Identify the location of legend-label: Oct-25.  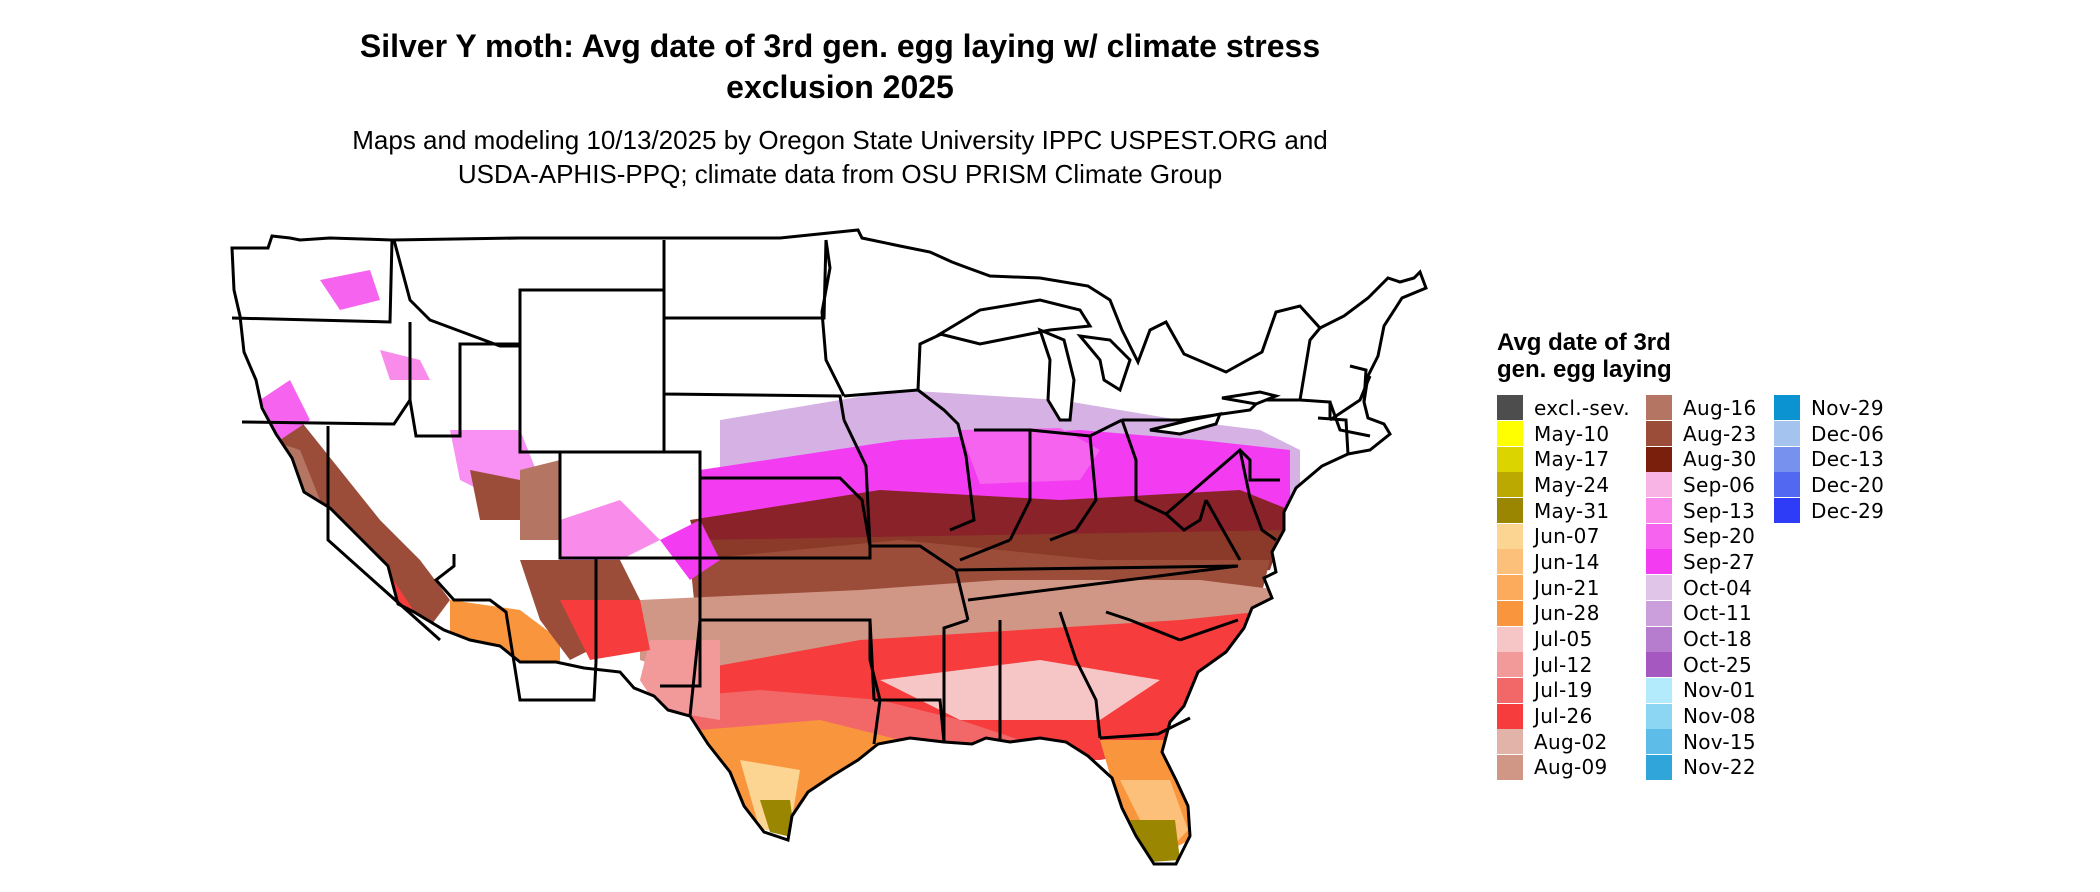
(1718, 664).